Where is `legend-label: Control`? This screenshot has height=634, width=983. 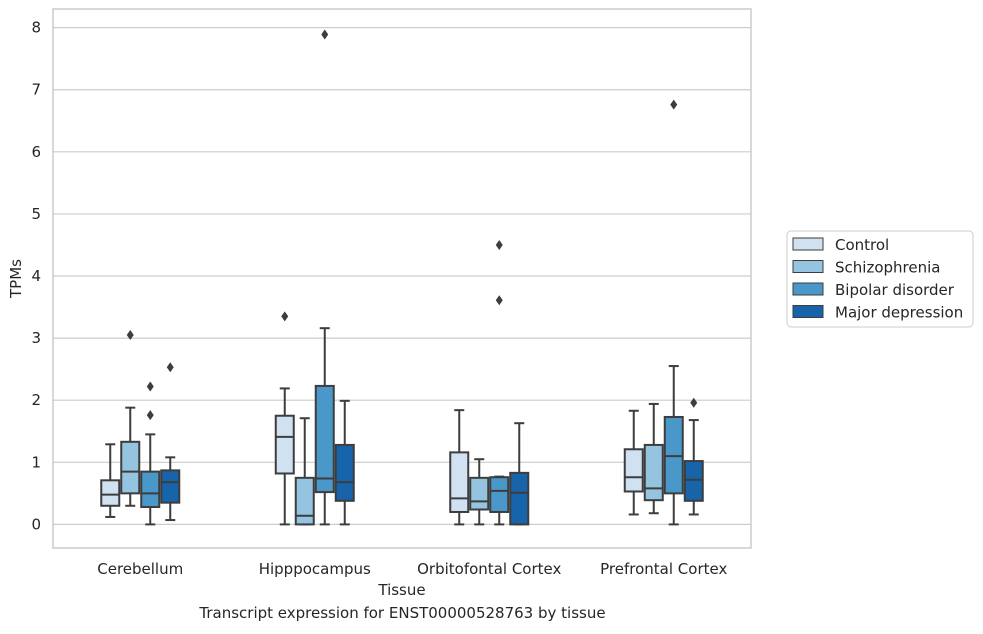
legend-label: Control is located at coordinates (862, 245).